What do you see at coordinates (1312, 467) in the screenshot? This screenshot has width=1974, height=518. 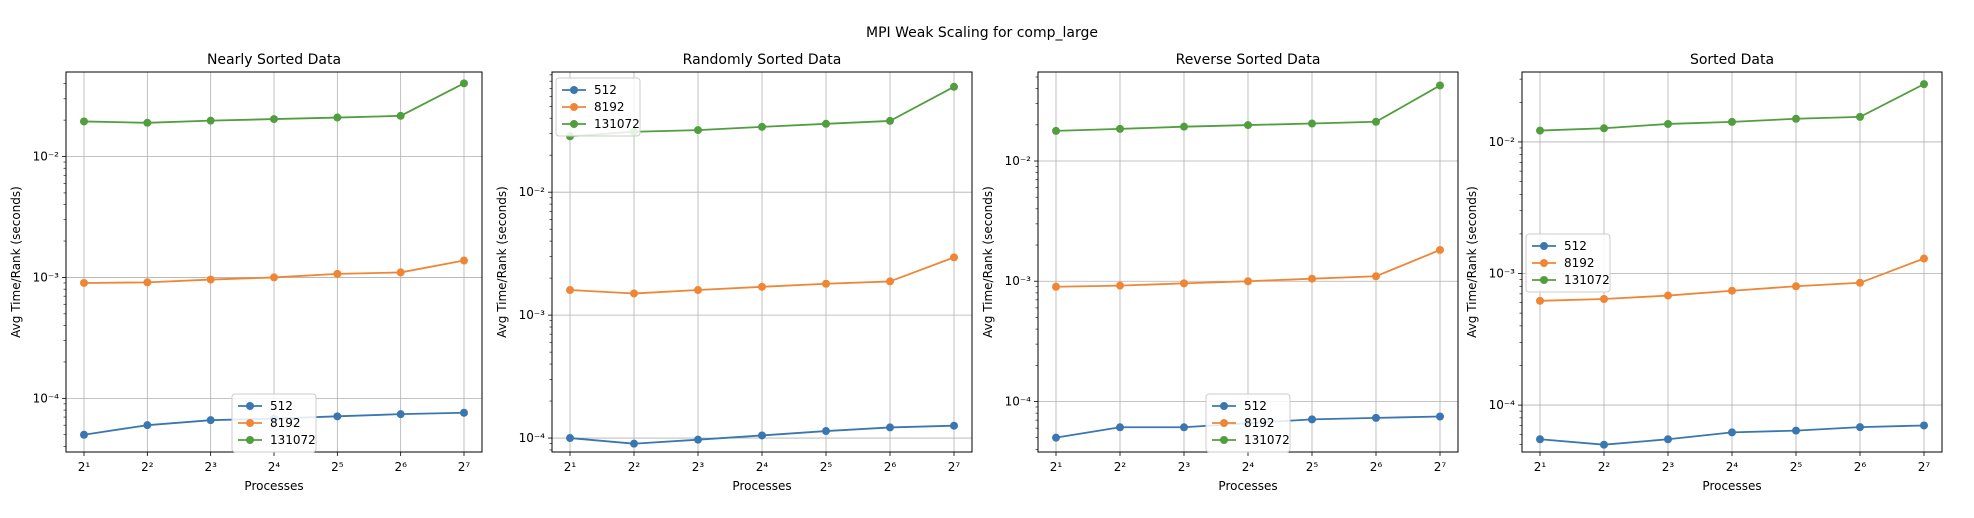 I see `x-tick-label: 2⁵` at bounding box center [1312, 467].